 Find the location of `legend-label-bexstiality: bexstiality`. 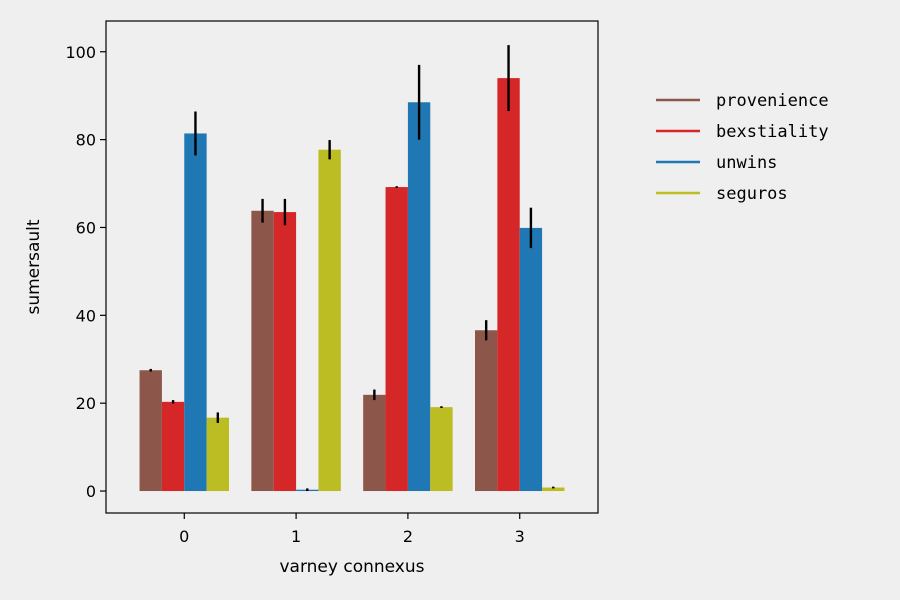

legend-label-bexstiality: bexstiality is located at coordinates (772, 132).